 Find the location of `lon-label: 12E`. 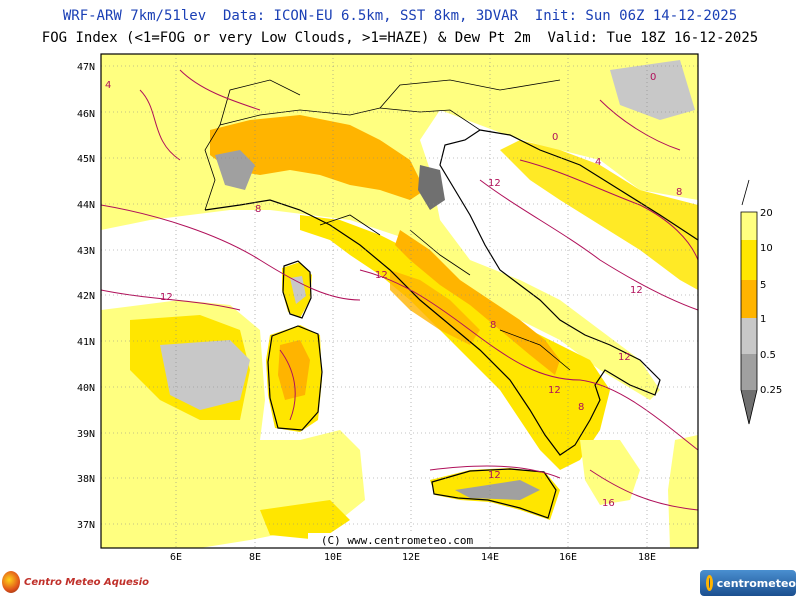

lon-label: 12E is located at coordinates (411, 557).